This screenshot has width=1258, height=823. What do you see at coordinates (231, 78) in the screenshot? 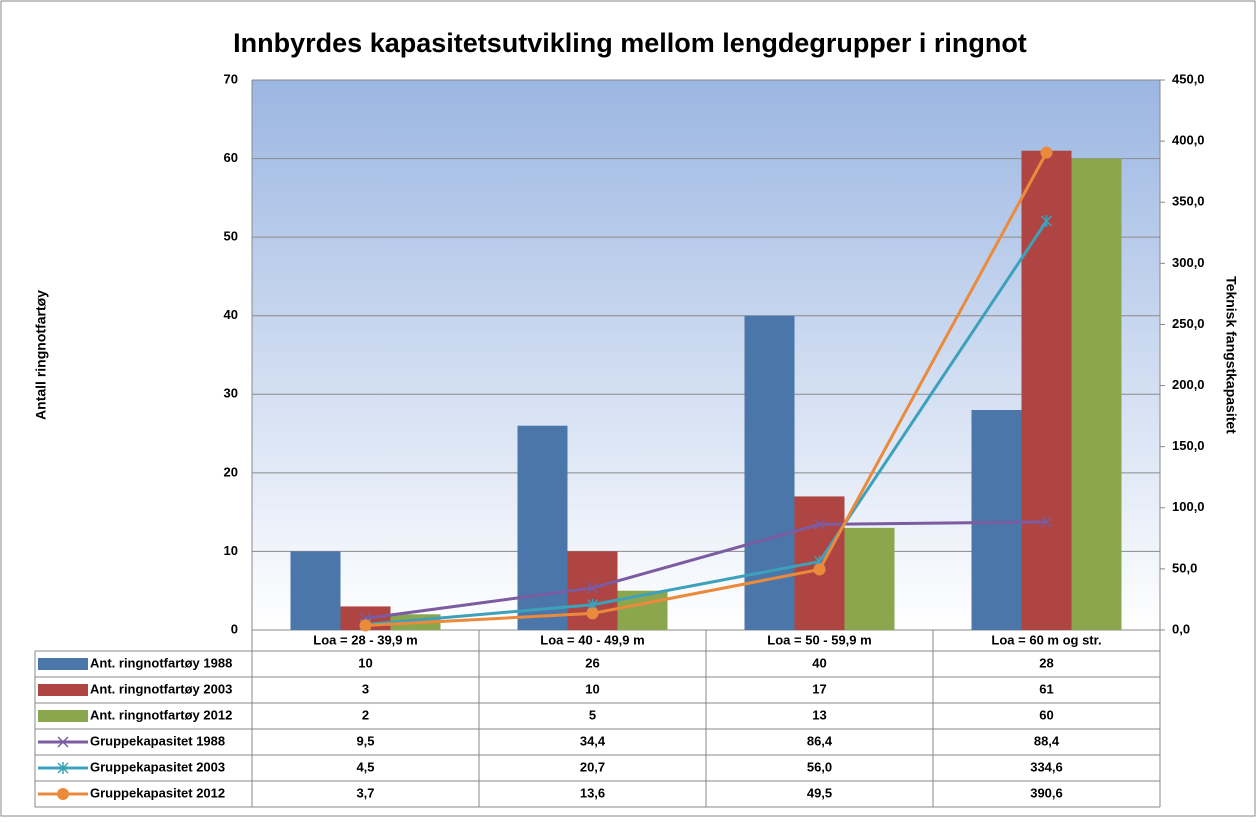
I see `y-tick-label: 70` at bounding box center [231, 78].